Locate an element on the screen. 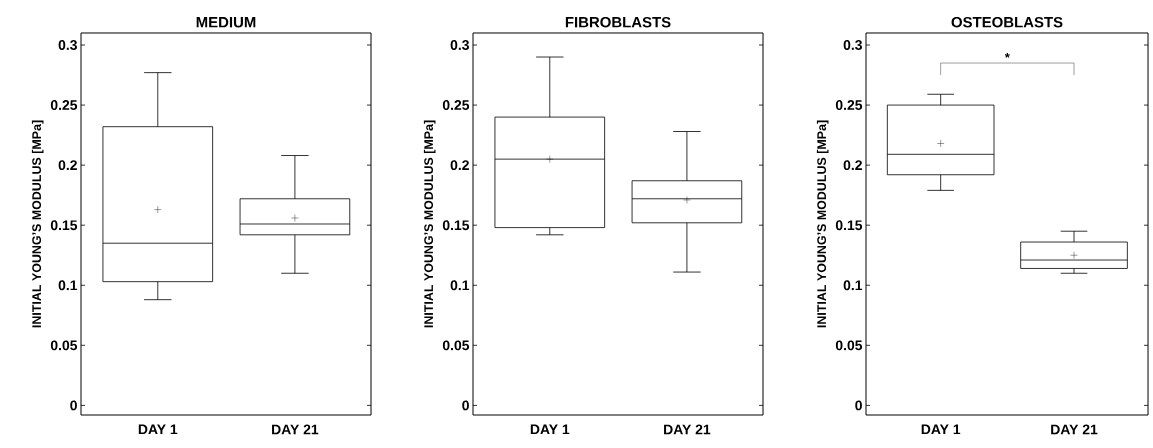 Image resolution: width=1153 pixels, height=448 pixels. chart-title: FIBROBLASTS is located at coordinates (618, 22).